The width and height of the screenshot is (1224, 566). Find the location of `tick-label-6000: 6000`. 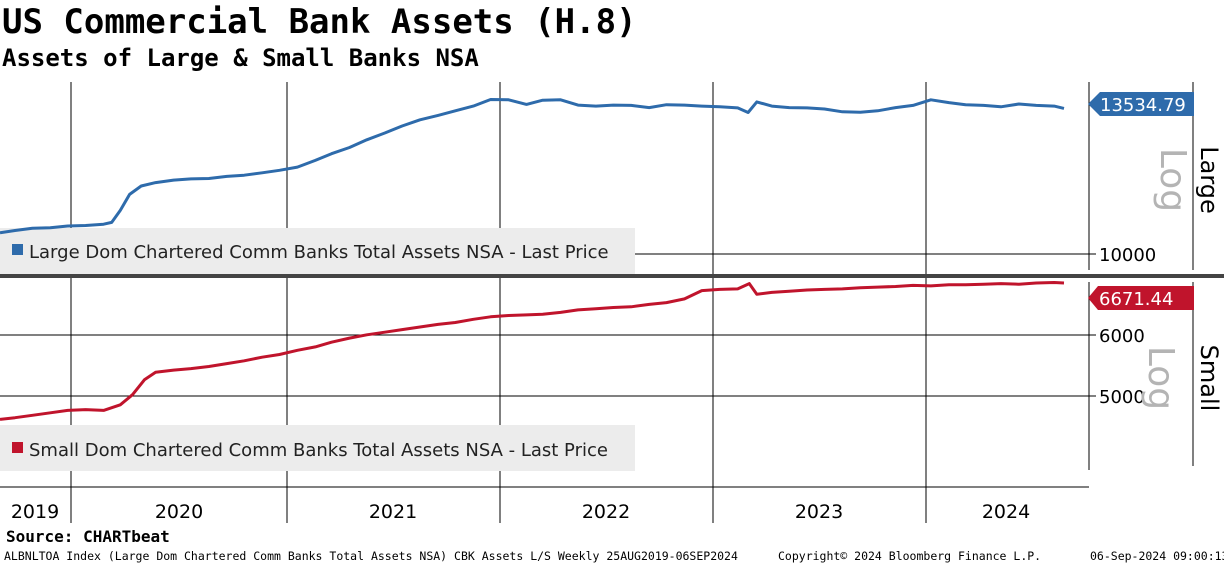

tick-label-6000: 6000 is located at coordinates (1122, 336).